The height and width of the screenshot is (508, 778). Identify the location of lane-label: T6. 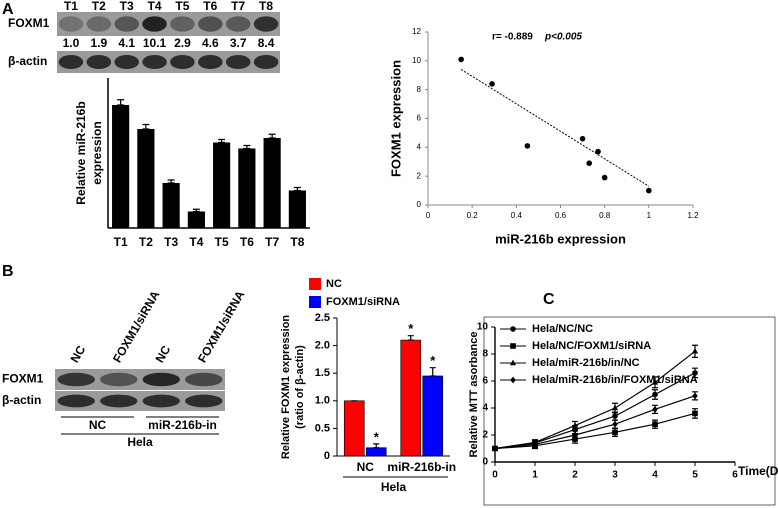
(210, 6).